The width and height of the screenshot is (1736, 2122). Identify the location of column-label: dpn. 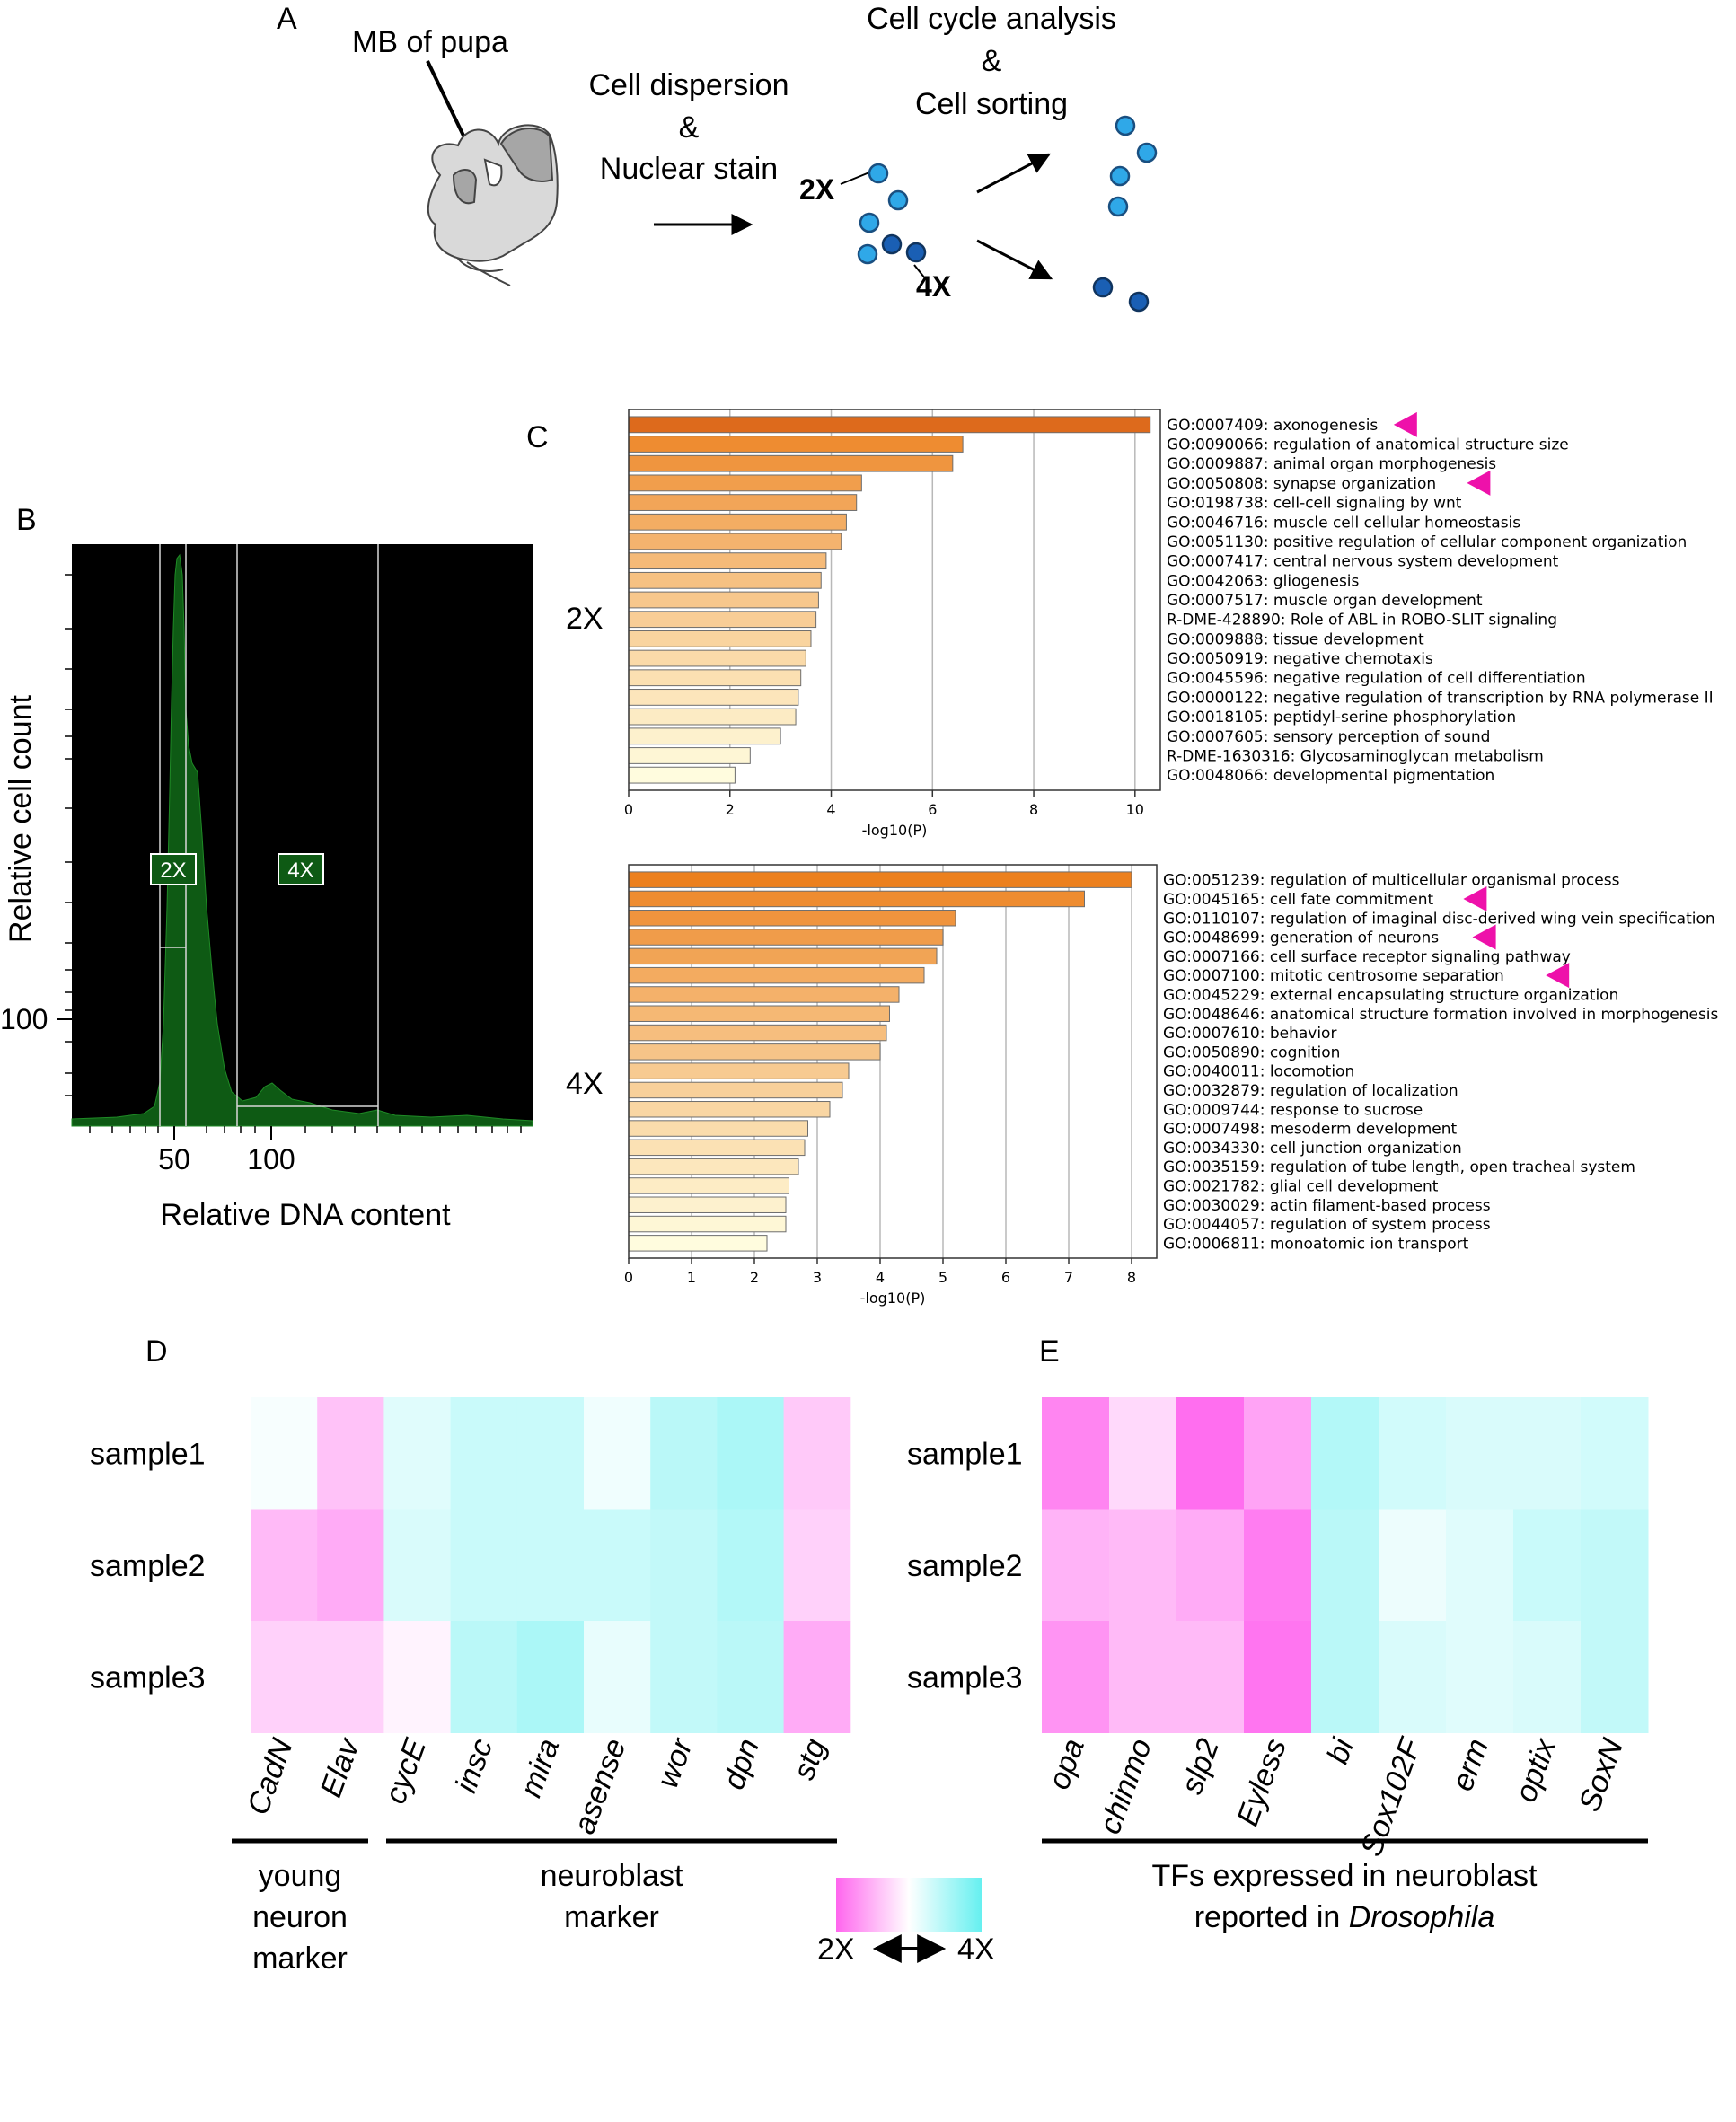
(741, 1763).